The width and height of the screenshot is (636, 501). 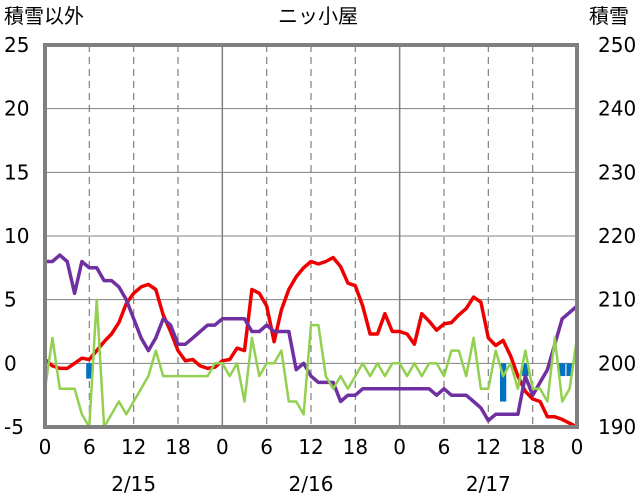 I want to click on right-tick-label: 210, so click(x=617, y=300).